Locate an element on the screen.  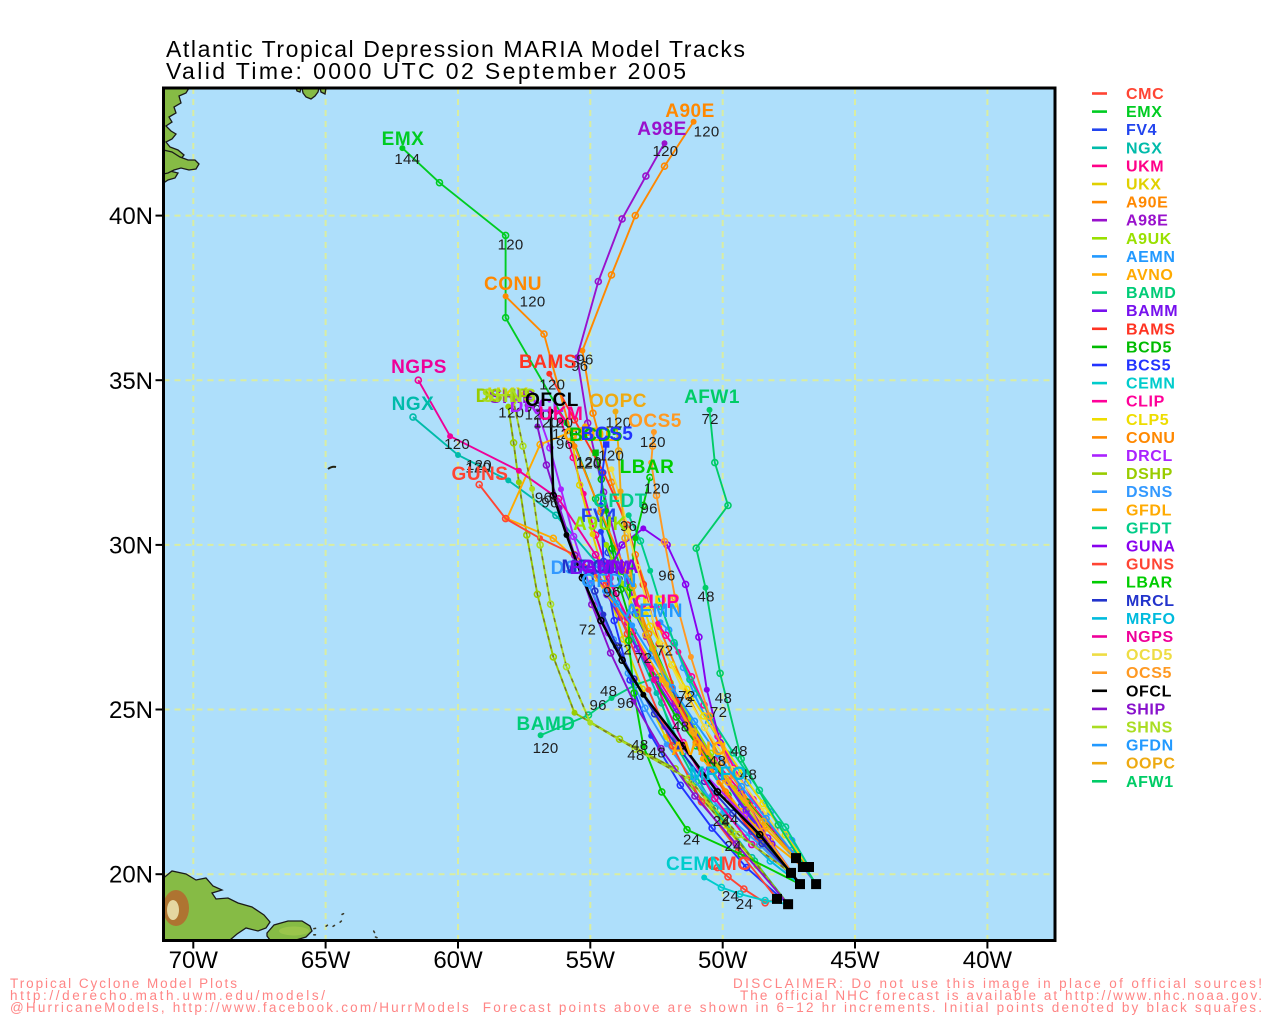
svg-text: 40N is located at coordinates (131, 216).